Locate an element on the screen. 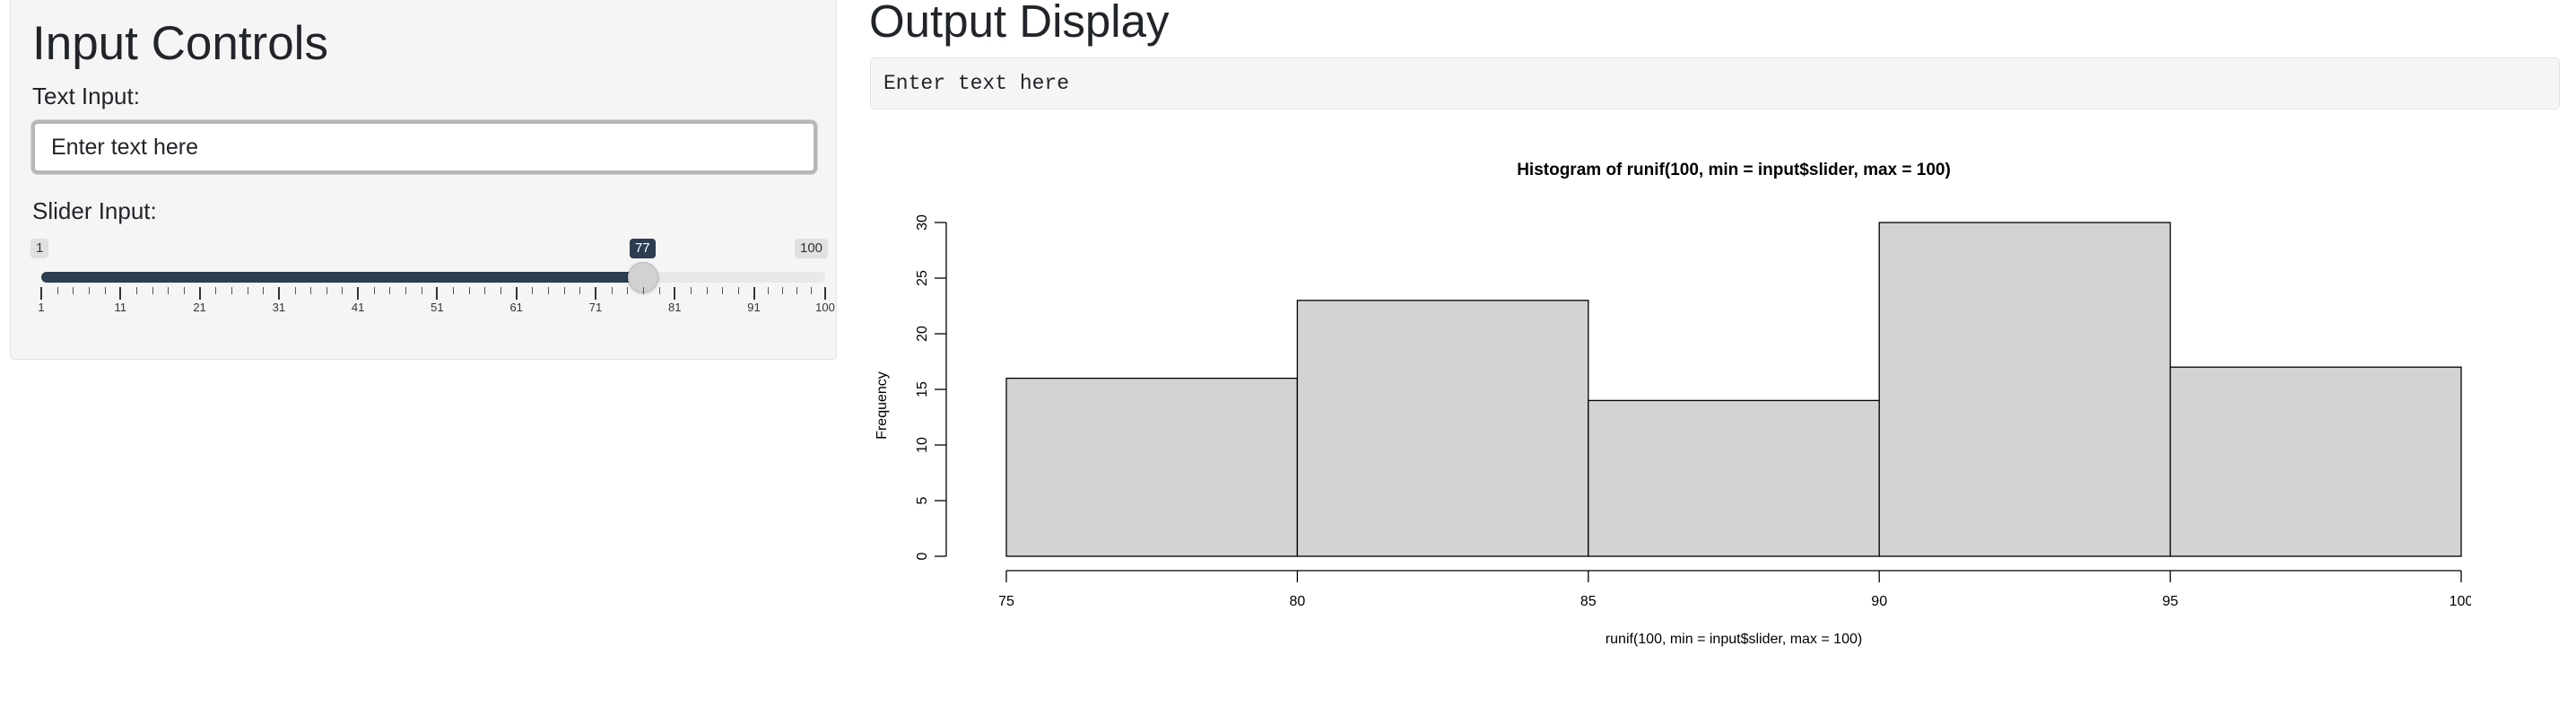 This screenshot has height=707, width=2576. y-tick-label: 25 is located at coordinates (922, 278).